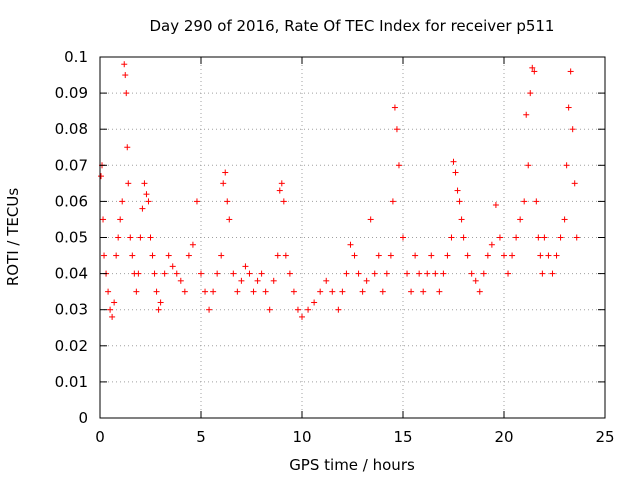 The height and width of the screenshot is (480, 640). What do you see at coordinates (13, 237) in the screenshot?
I see `y-axis-label: ROTI / TECUs` at bounding box center [13, 237].